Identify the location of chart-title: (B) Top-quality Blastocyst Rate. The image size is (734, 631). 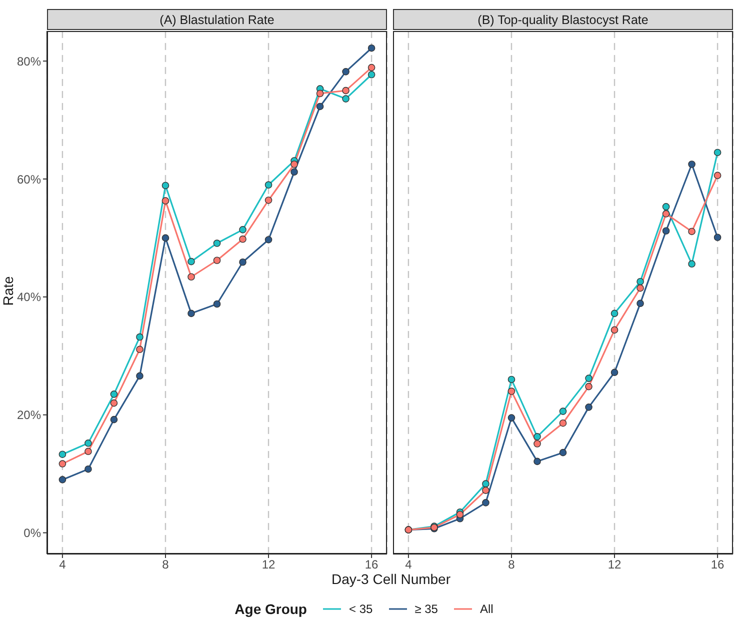
(563, 19).